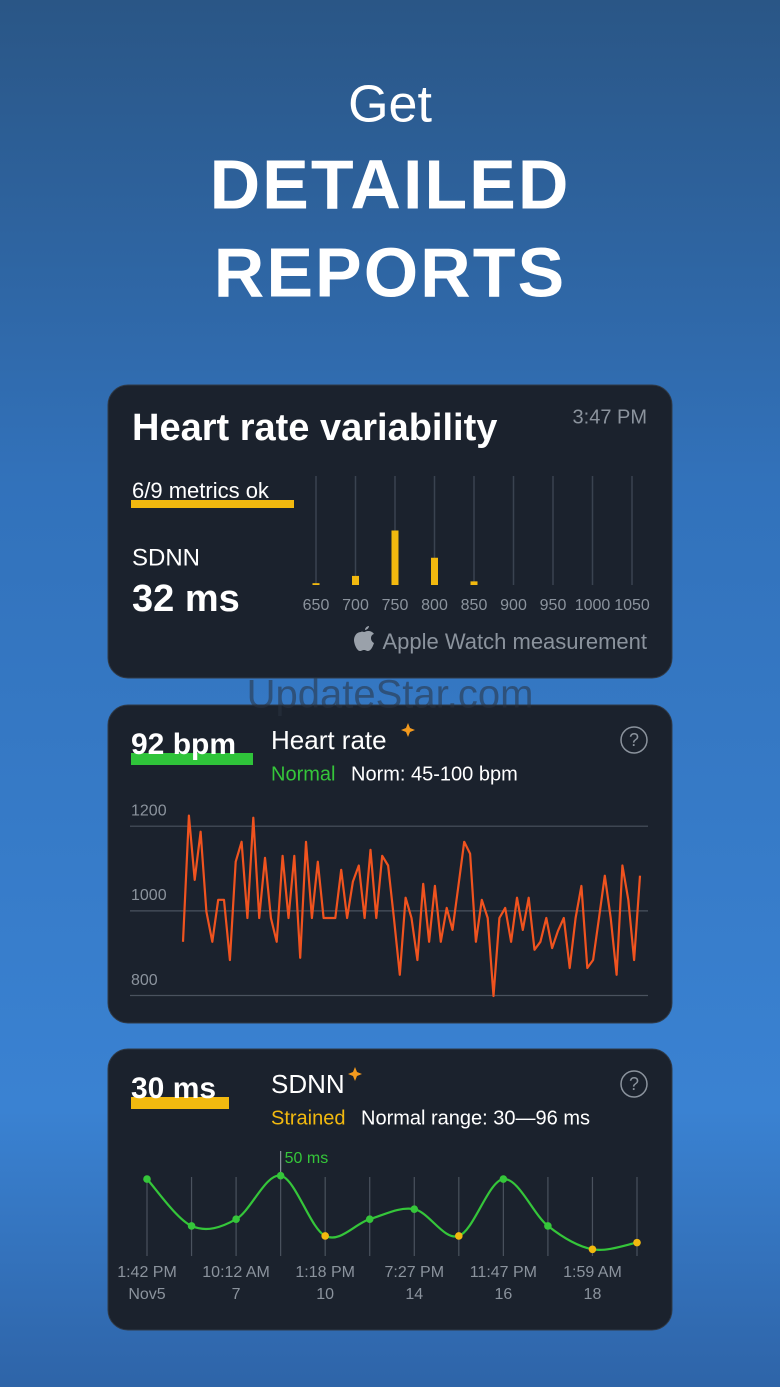 Image resolution: width=780 pixels, height=1387 pixels. Describe the element at coordinates (201, 490) in the screenshot. I see `metrics-status: 6/9 metrics ok` at that location.